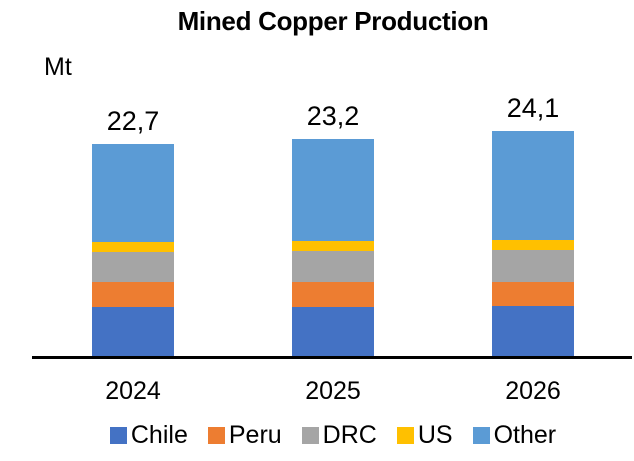  What do you see at coordinates (133, 121) in the screenshot?
I see `total-data-label: 22,7` at bounding box center [133, 121].